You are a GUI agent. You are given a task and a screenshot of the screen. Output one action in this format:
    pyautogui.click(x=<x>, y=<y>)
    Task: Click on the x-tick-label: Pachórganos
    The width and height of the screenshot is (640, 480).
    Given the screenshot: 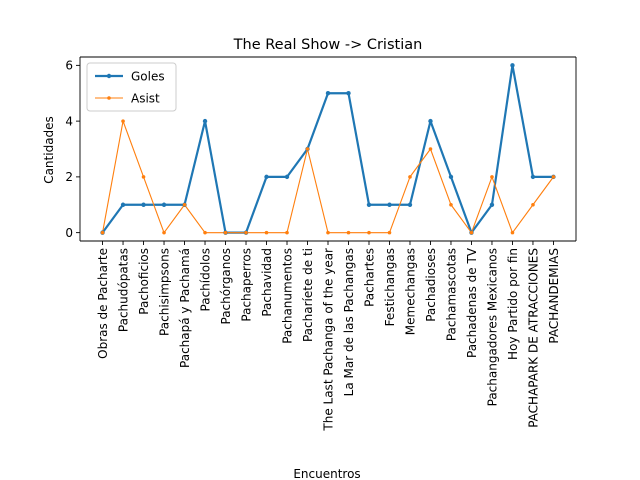 What is the action you would take?
    pyautogui.click(x=226, y=286)
    